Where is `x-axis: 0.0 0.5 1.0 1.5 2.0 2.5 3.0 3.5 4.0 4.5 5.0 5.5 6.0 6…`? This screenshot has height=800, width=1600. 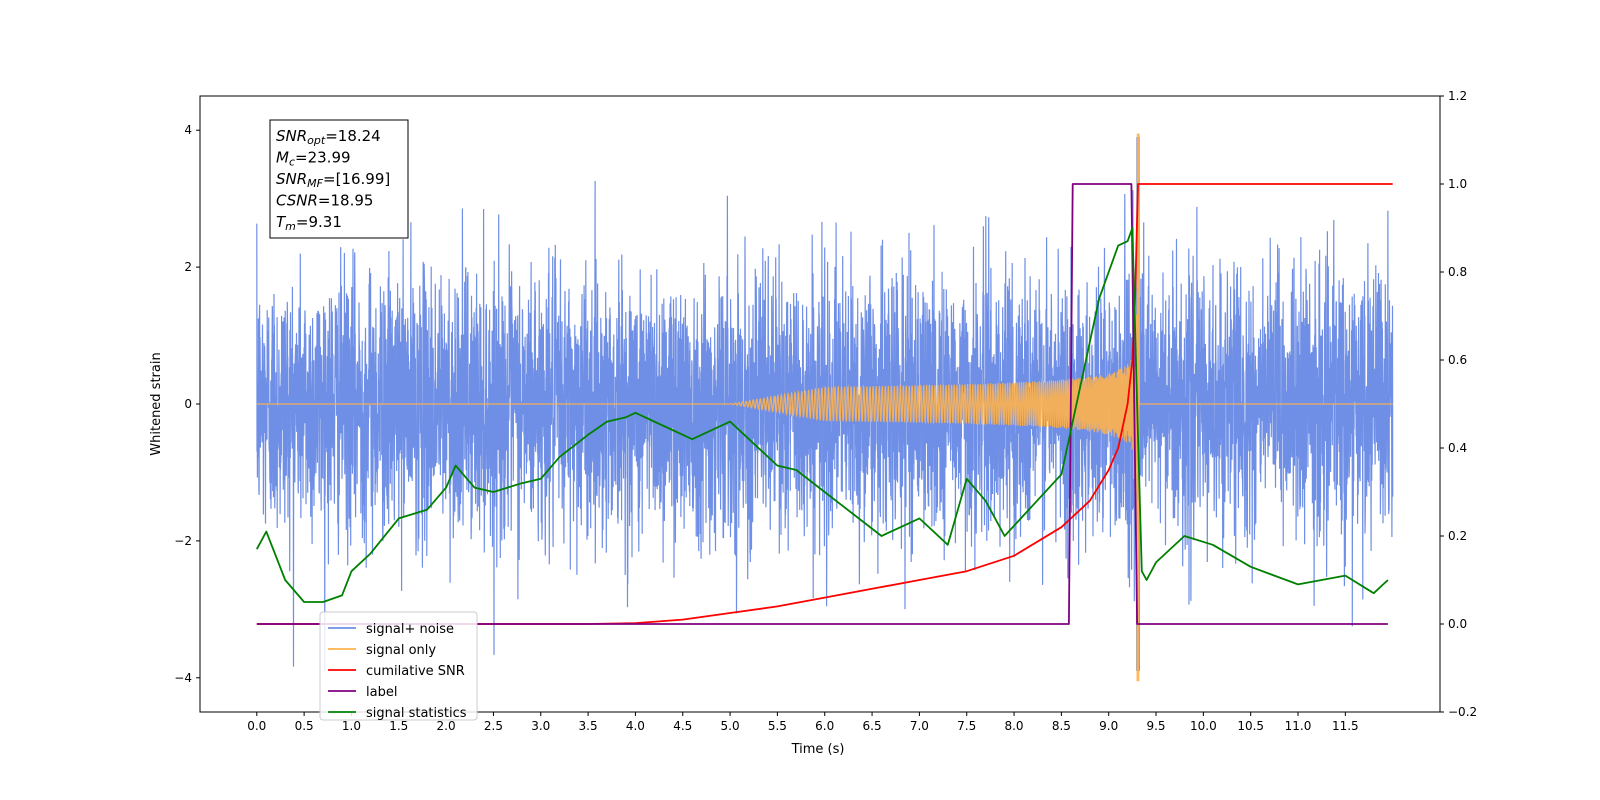
x-axis: 0.0 0.5 1.0 1.5 2.0 2.5 3.0 3.5 4.0 4.5 5.0 5.5 6.0 6… is located at coordinates (803, 722).